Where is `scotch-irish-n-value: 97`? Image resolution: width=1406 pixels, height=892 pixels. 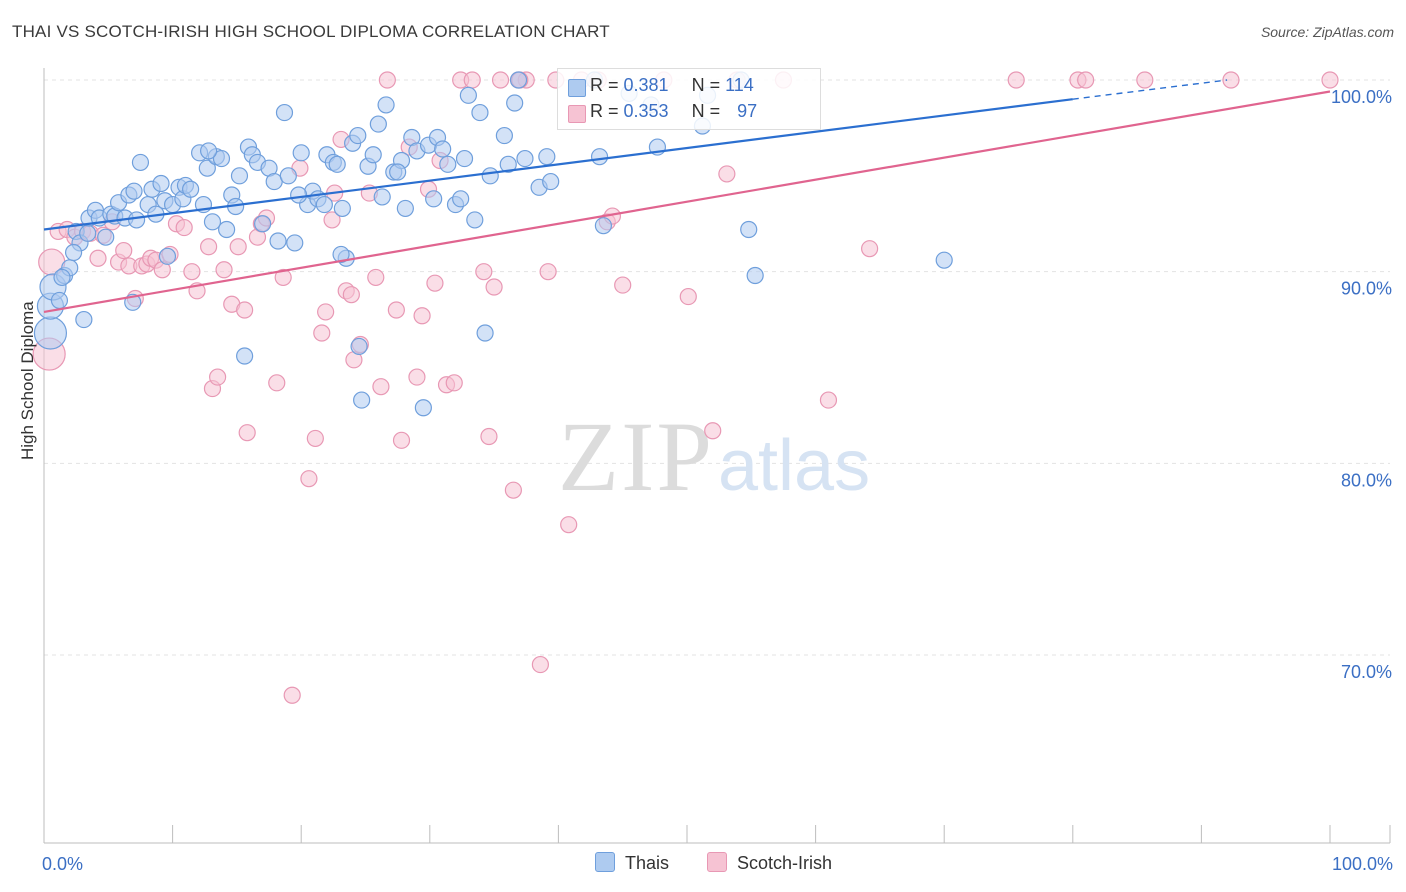 scotch-irish-n-value: 97 is located at coordinates (747, 111).